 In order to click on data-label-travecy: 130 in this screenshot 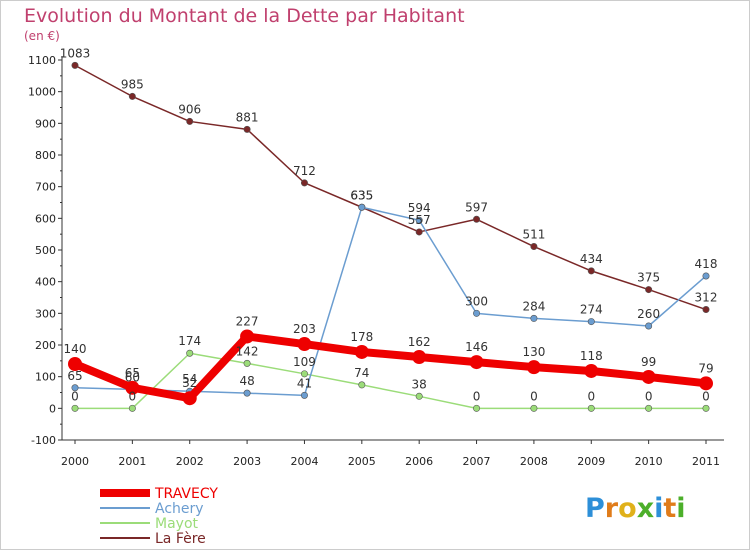, I will do `click(533, 352)`.